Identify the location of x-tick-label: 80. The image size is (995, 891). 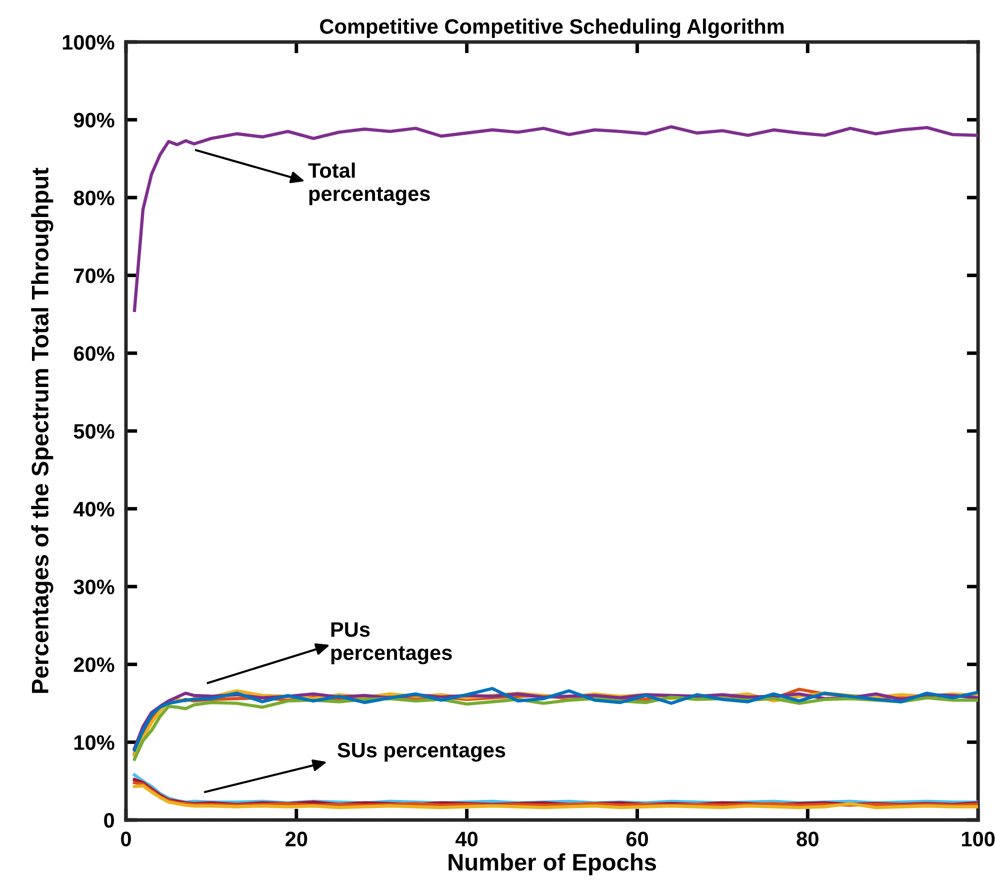
(807, 839).